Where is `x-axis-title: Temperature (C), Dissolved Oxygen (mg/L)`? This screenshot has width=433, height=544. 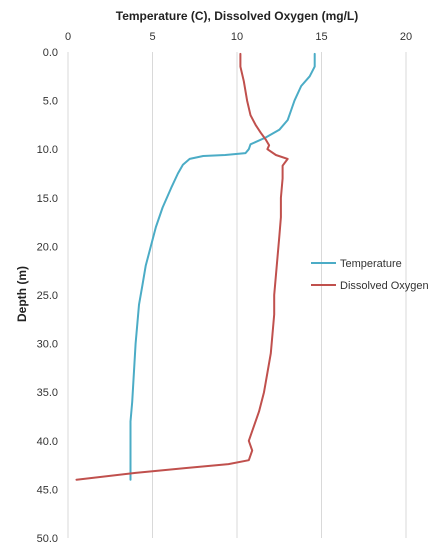
x-axis-title: Temperature (C), Dissolved Oxygen (mg/L) is located at coordinates (237, 16).